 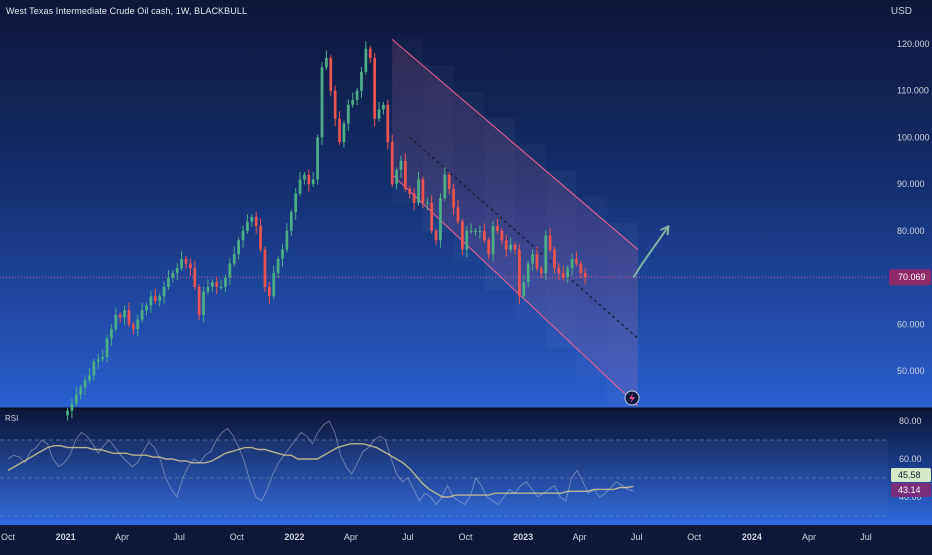 I want to click on rsi-ma-line, so click(x=320, y=470).